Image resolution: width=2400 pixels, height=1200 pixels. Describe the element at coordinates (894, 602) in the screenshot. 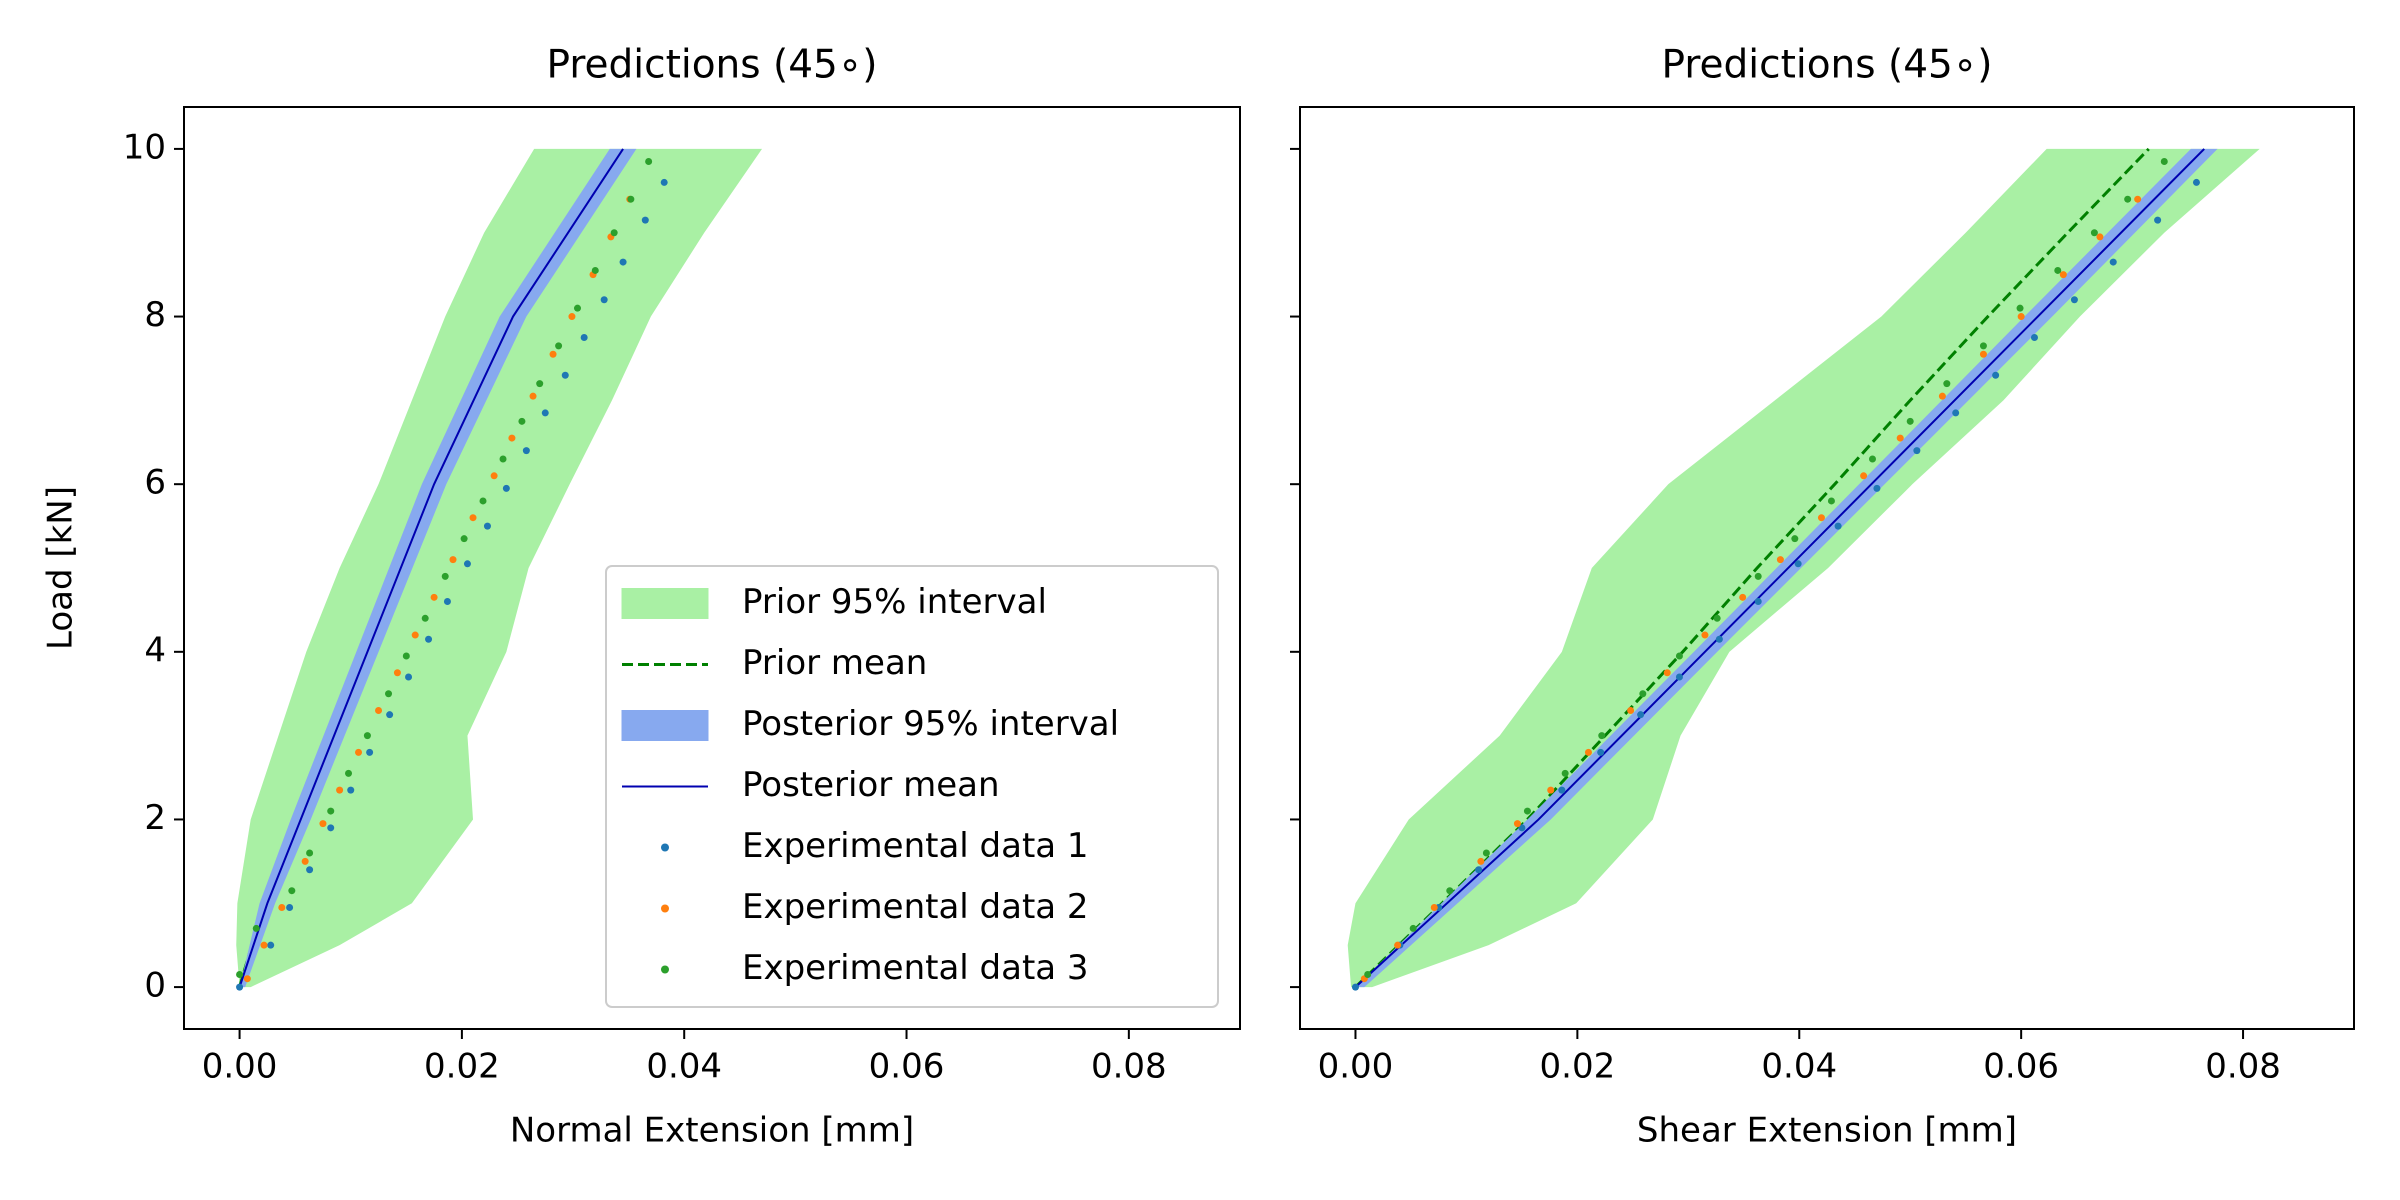

I see `legend-label: Prior 95% interval` at that location.